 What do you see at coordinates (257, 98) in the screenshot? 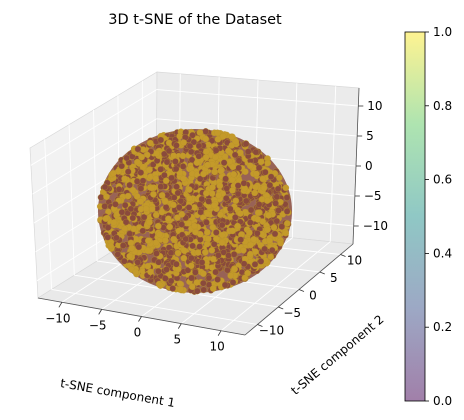
I see `z-gridline` at bounding box center [257, 98].